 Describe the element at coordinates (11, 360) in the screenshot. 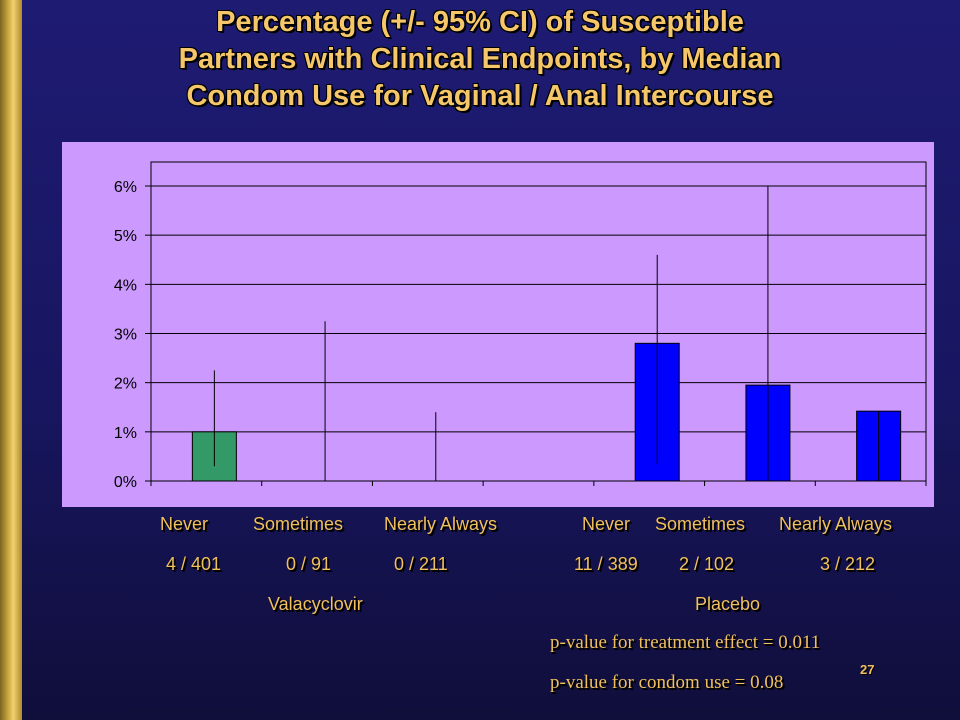

I see `left-accent-bar` at that location.